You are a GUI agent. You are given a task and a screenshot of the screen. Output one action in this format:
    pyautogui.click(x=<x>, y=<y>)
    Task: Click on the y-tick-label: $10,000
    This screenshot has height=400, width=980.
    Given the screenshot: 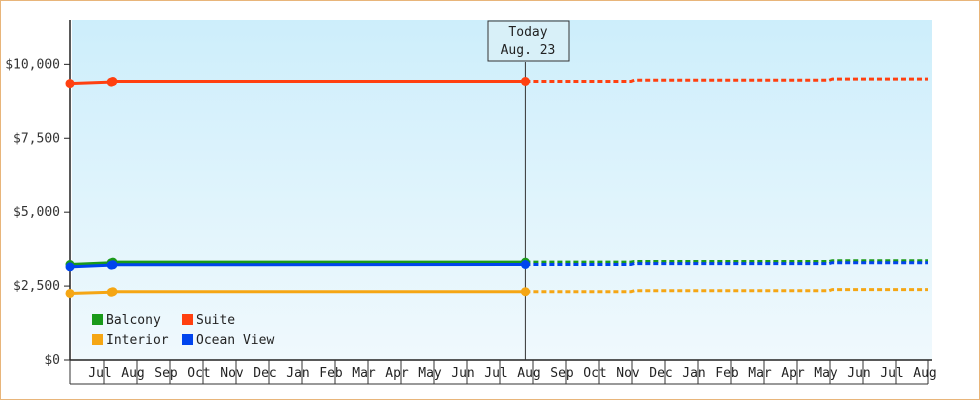 What is the action you would take?
    pyautogui.click(x=32, y=64)
    